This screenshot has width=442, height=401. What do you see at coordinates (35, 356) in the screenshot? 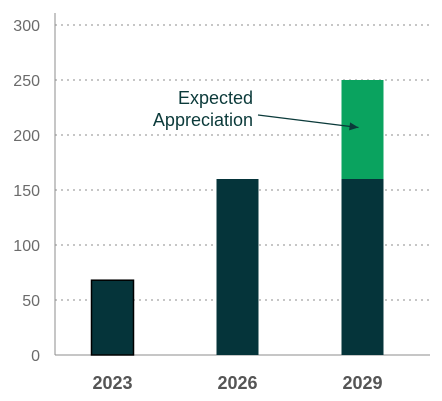
I see `y-tick-label: 0` at bounding box center [35, 356].